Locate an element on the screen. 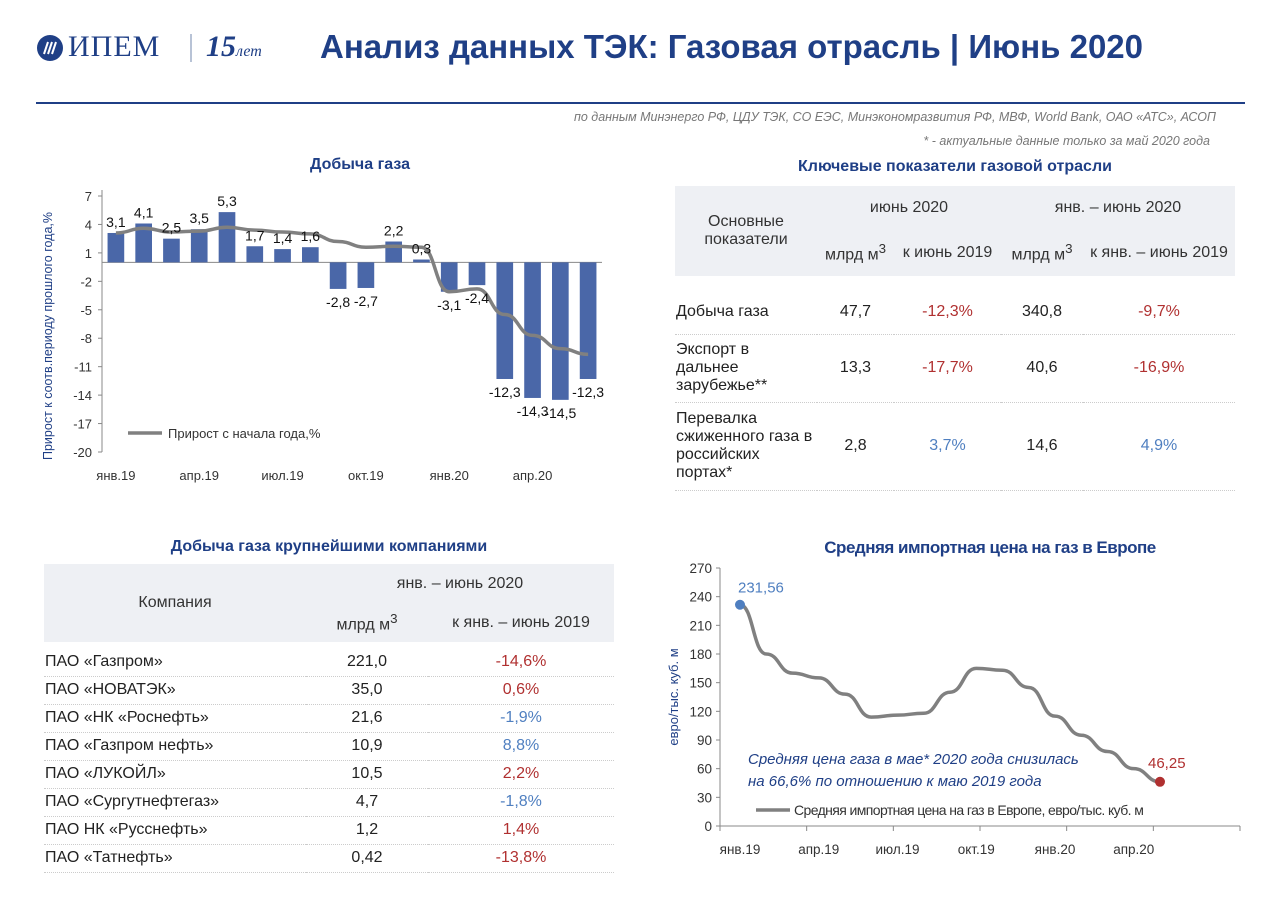 This screenshot has width=1280, height=904. logo-icon is located at coordinates (50, 48).